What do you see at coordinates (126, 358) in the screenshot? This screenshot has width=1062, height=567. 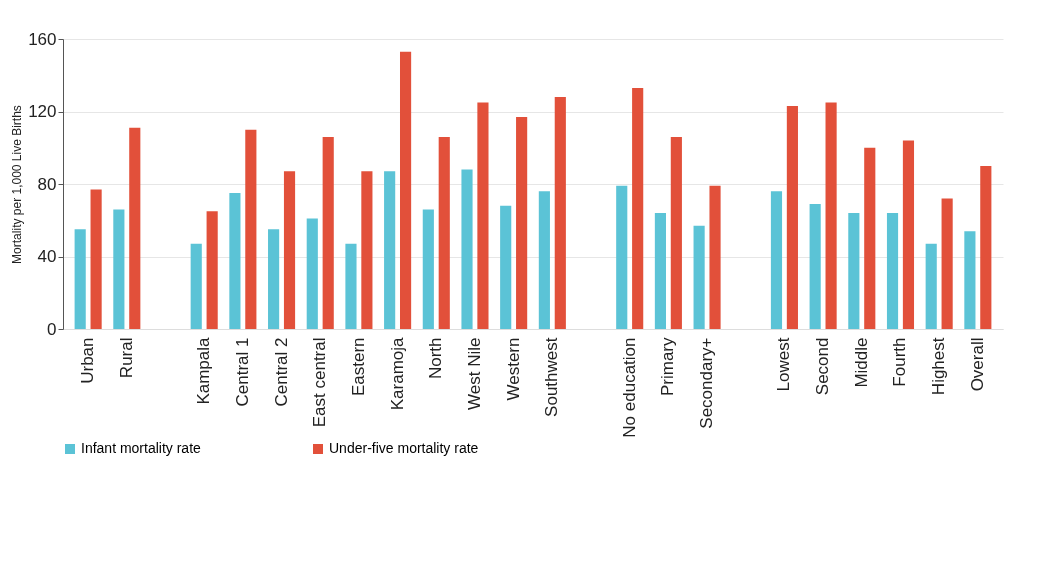 I see `x-tick-label: Rural` at bounding box center [126, 358].